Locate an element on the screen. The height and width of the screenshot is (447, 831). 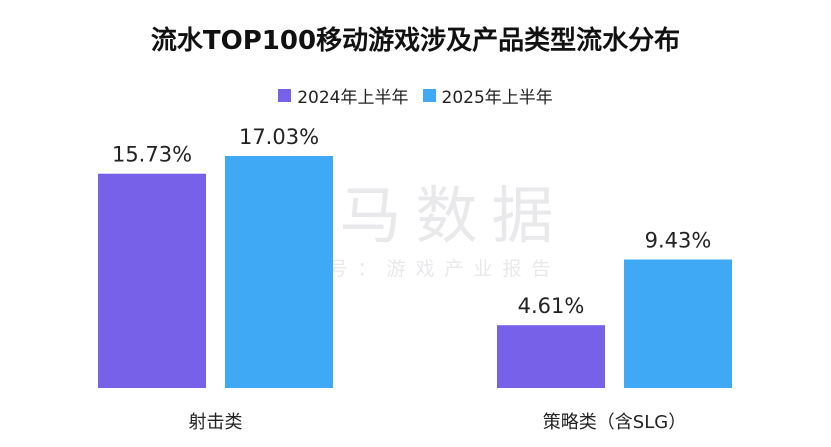
legend: 2024年上半年 2025年上半年 is located at coordinates (415, 95).